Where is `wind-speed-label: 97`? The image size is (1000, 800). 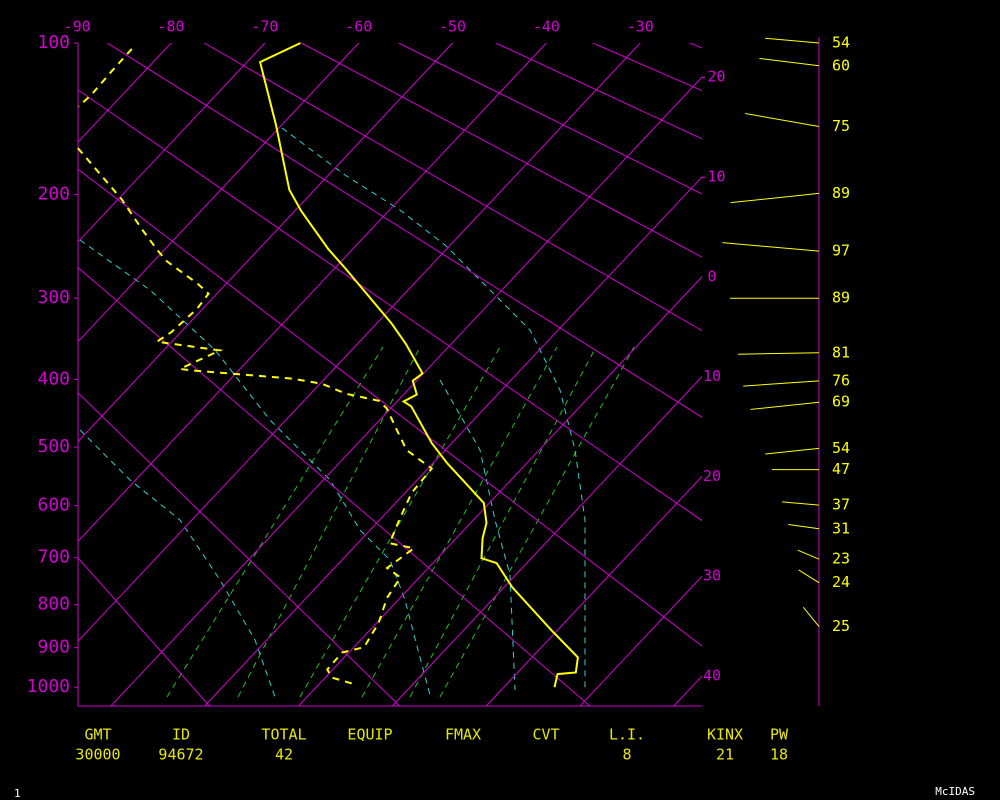 wind-speed-label: 97 is located at coordinates (841, 251).